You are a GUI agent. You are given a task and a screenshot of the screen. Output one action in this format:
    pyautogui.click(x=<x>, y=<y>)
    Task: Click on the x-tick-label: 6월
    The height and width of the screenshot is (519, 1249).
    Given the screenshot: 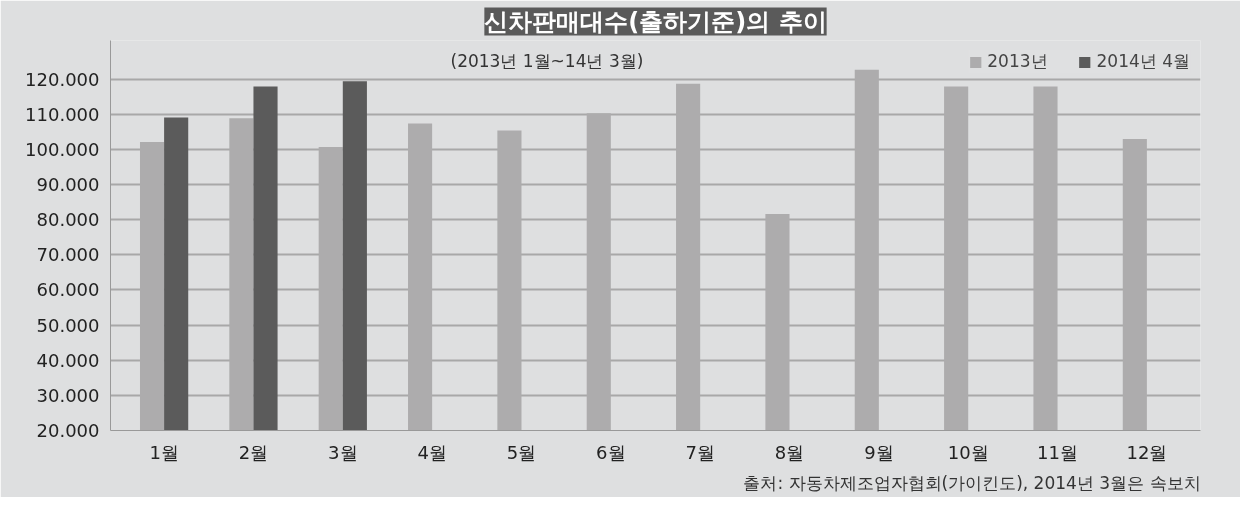 What is the action you would take?
    pyautogui.click(x=611, y=452)
    